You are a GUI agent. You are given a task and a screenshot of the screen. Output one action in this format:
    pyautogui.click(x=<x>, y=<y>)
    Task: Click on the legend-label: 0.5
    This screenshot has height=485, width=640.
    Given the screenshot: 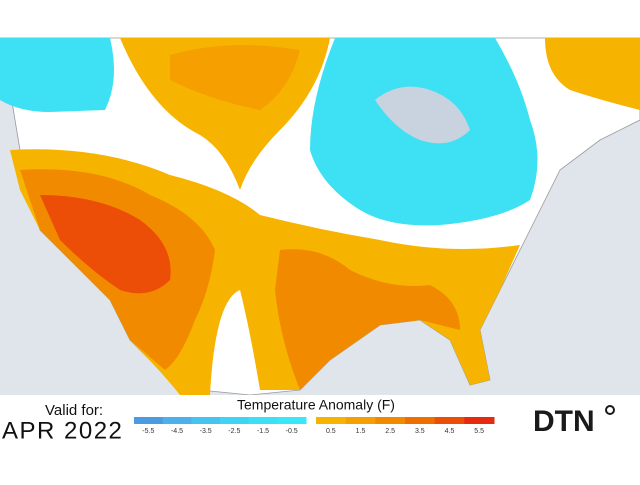 What is the action you would take?
    pyautogui.click(x=331, y=431)
    